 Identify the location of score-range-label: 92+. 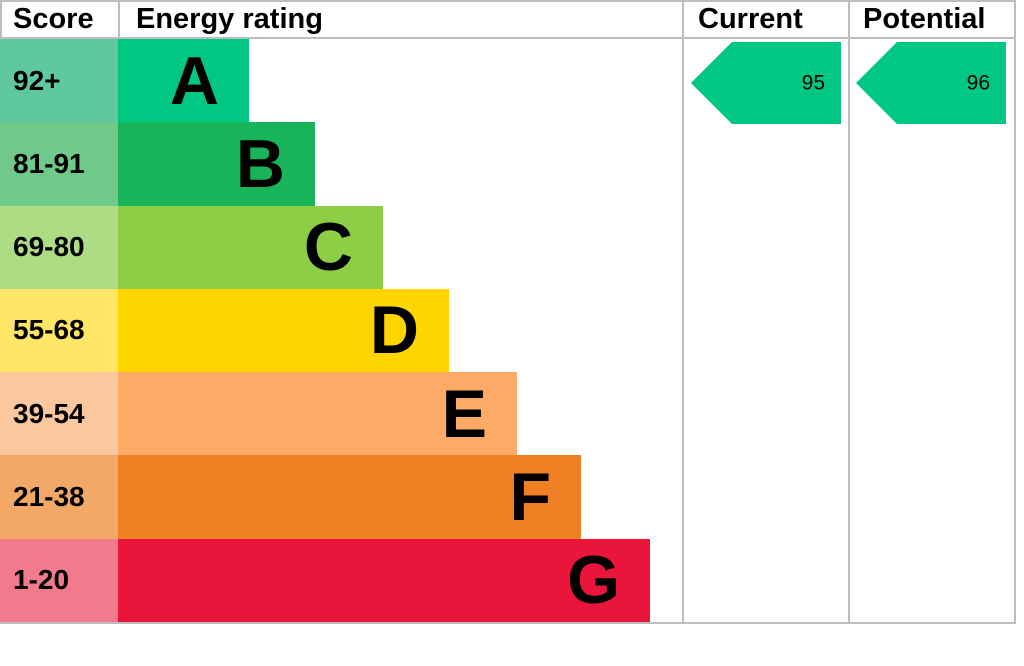
(37, 80).